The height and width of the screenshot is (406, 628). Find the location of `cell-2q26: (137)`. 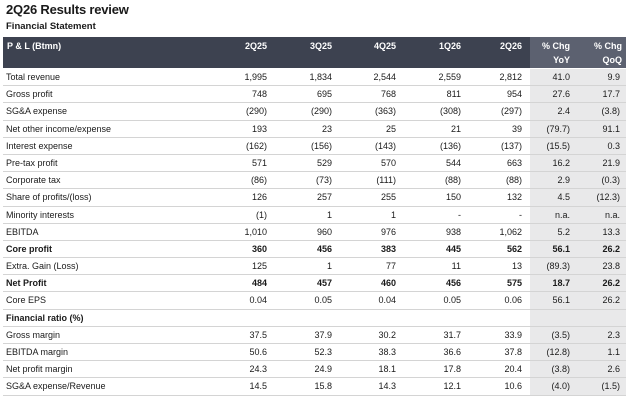

cell-2q26: (137) is located at coordinates (511, 145).